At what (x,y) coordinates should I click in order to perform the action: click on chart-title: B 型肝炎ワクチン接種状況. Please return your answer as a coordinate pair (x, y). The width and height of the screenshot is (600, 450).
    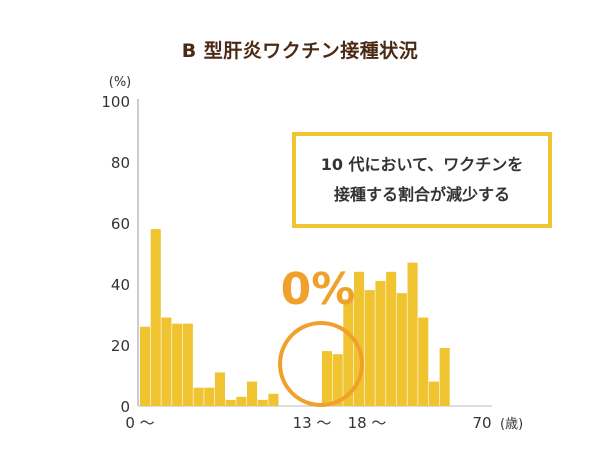
    Looking at the image, I should click on (300, 51).